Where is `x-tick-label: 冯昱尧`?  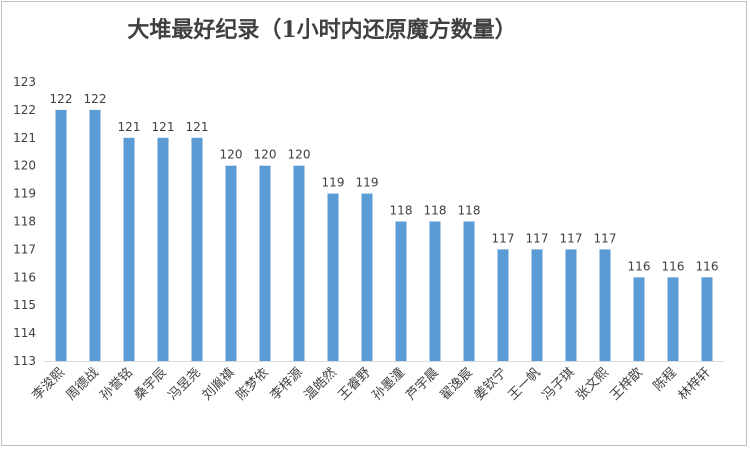
x-tick-label: 冯昱尧 is located at coordinates (185, 384).